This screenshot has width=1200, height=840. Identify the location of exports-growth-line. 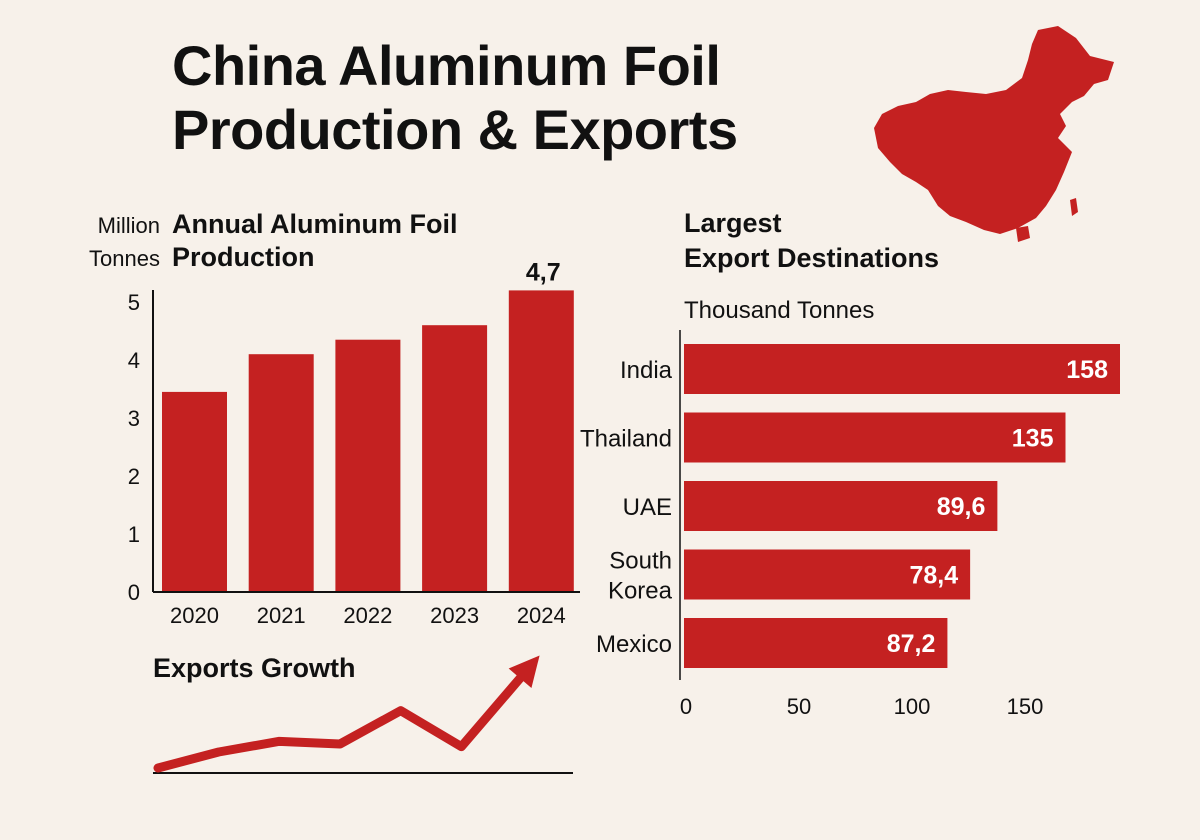
(340, 722).